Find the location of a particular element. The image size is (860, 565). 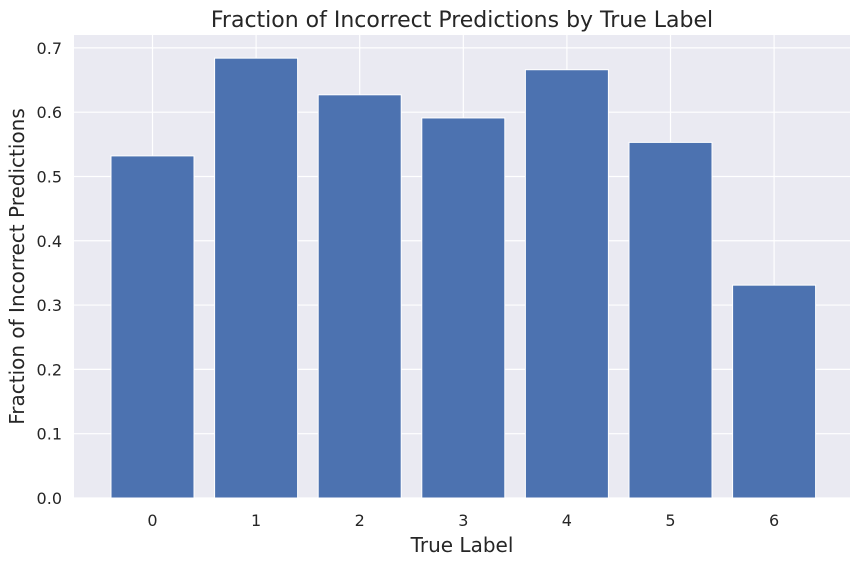

y-tick-label: 0.5 is located at coordinates (49, 176).